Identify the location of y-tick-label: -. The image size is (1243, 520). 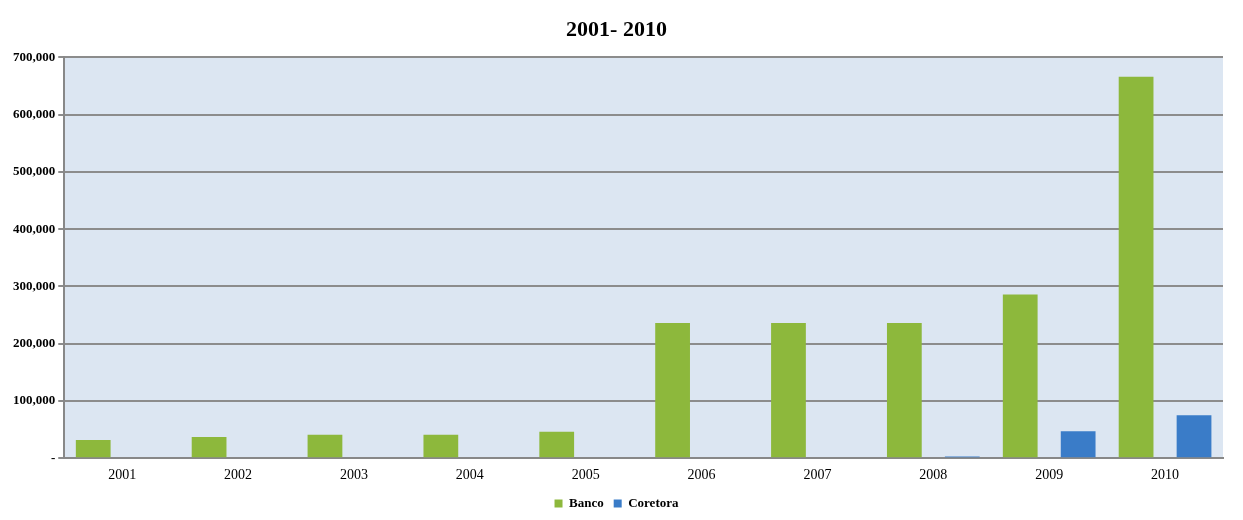
(53, 457).